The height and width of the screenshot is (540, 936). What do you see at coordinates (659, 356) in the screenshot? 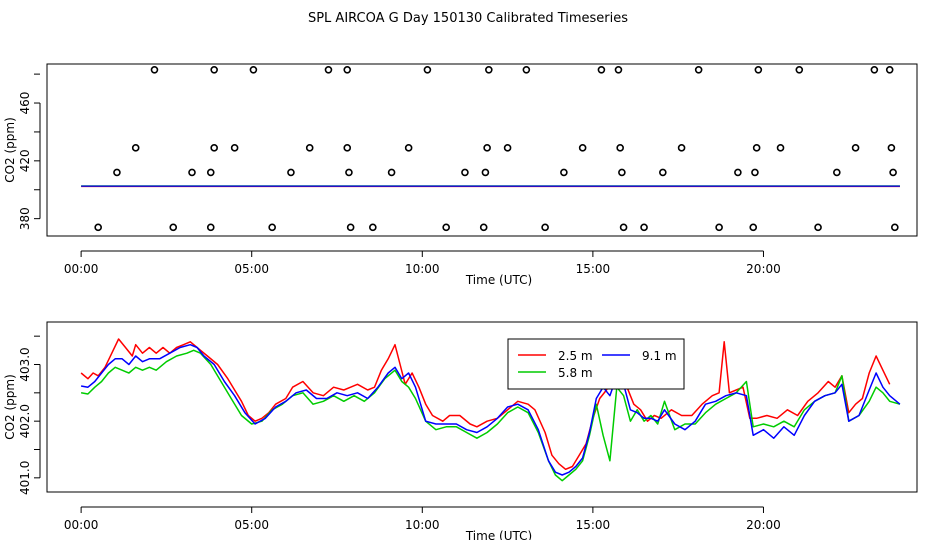
I see `legend-label: 9.1 m` at bounding box center [659, 356].